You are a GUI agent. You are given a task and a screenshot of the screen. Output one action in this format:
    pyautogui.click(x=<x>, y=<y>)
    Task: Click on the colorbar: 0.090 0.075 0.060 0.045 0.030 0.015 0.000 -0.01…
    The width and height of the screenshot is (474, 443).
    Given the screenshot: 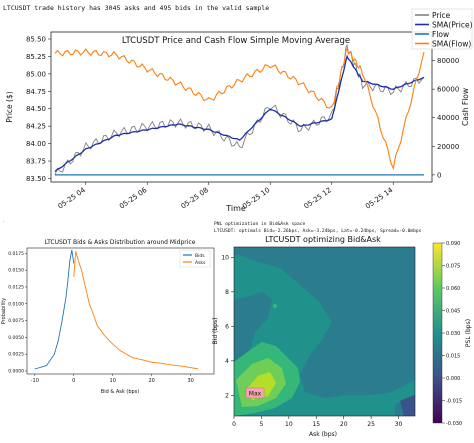 What is the action you would take?
    pyautogui.click(x=452, y=334)
    